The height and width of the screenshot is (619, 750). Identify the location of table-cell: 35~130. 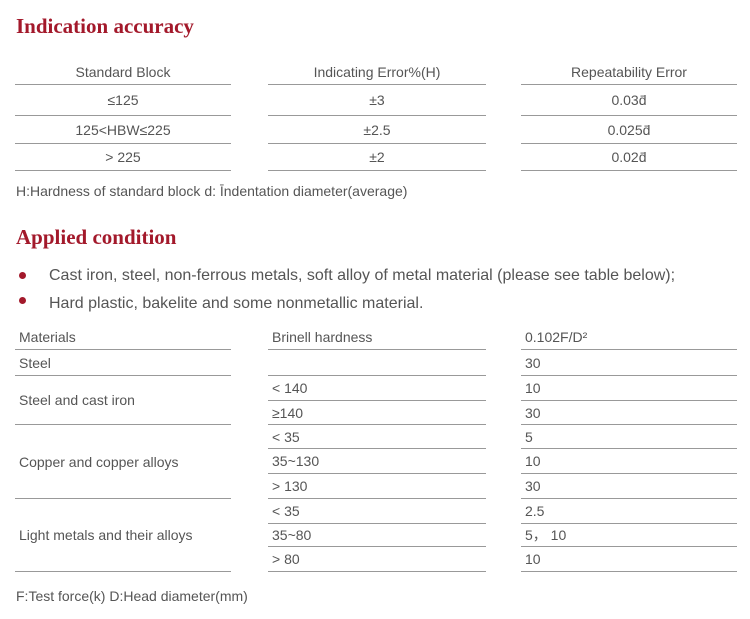
(377, 461).